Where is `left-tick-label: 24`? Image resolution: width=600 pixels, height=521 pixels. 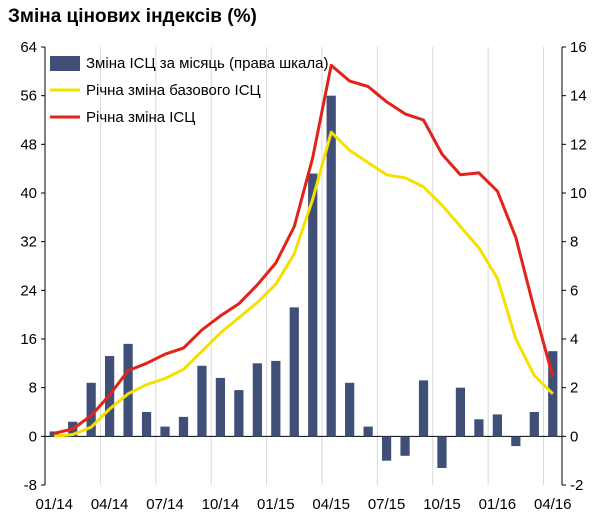 left-tick-label: 24 is located at coordinates (28, 290).